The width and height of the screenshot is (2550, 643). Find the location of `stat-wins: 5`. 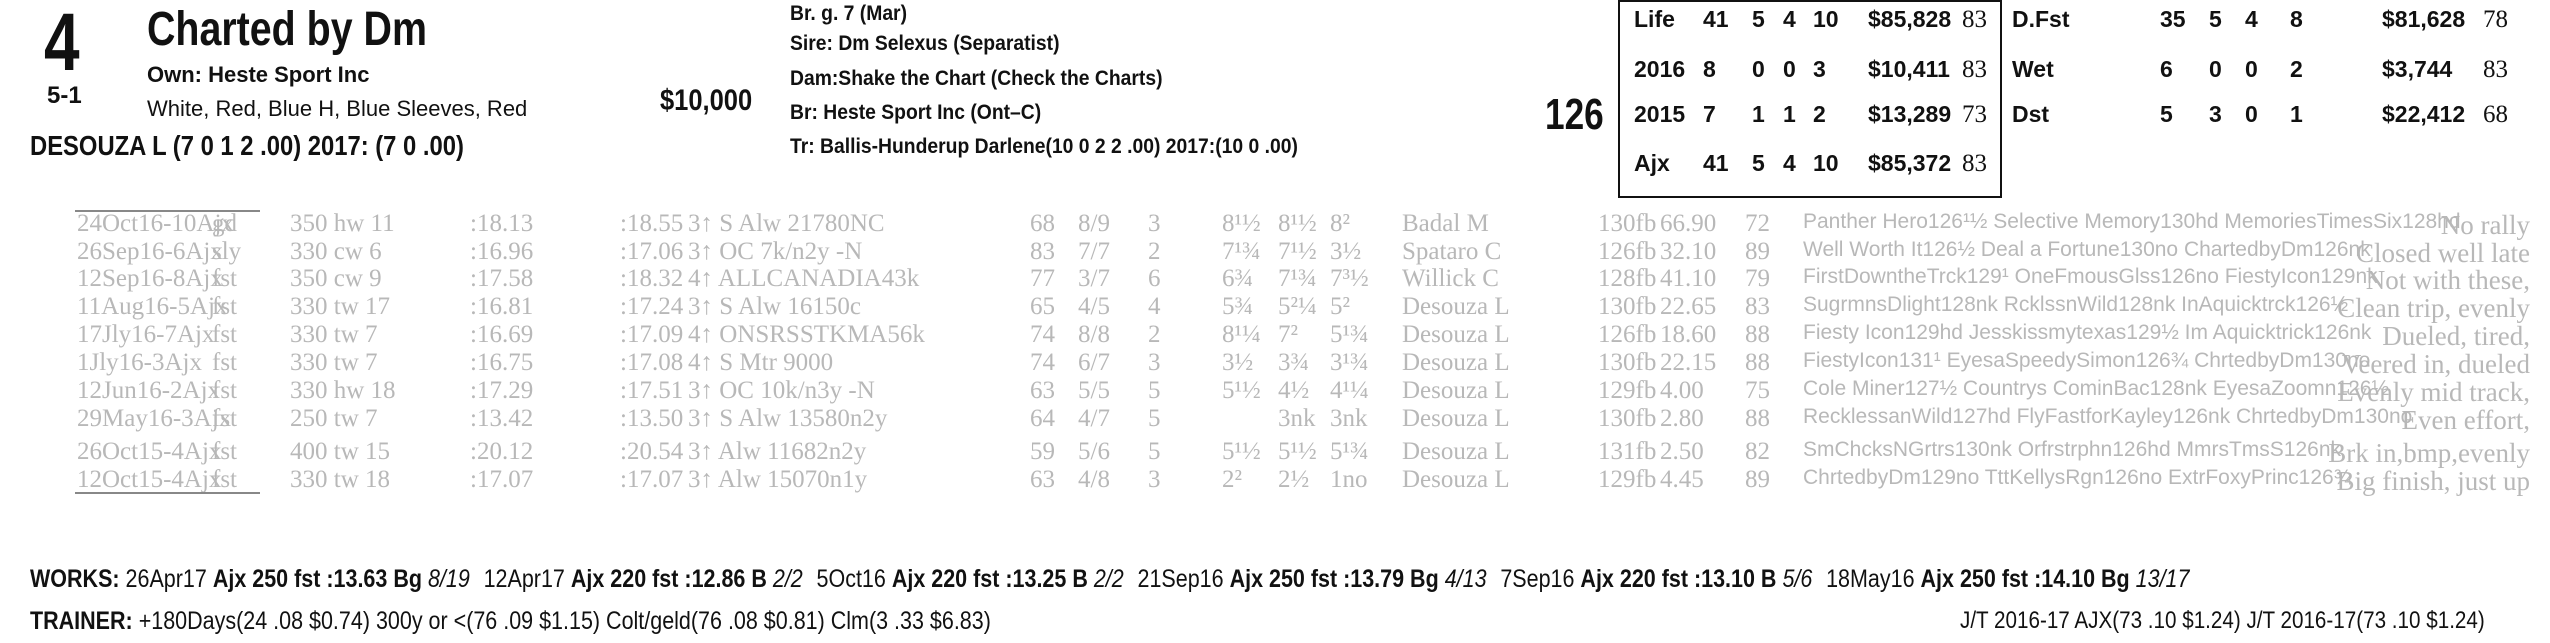

stat-wins: 5 is located at coordinates (1758, 163).